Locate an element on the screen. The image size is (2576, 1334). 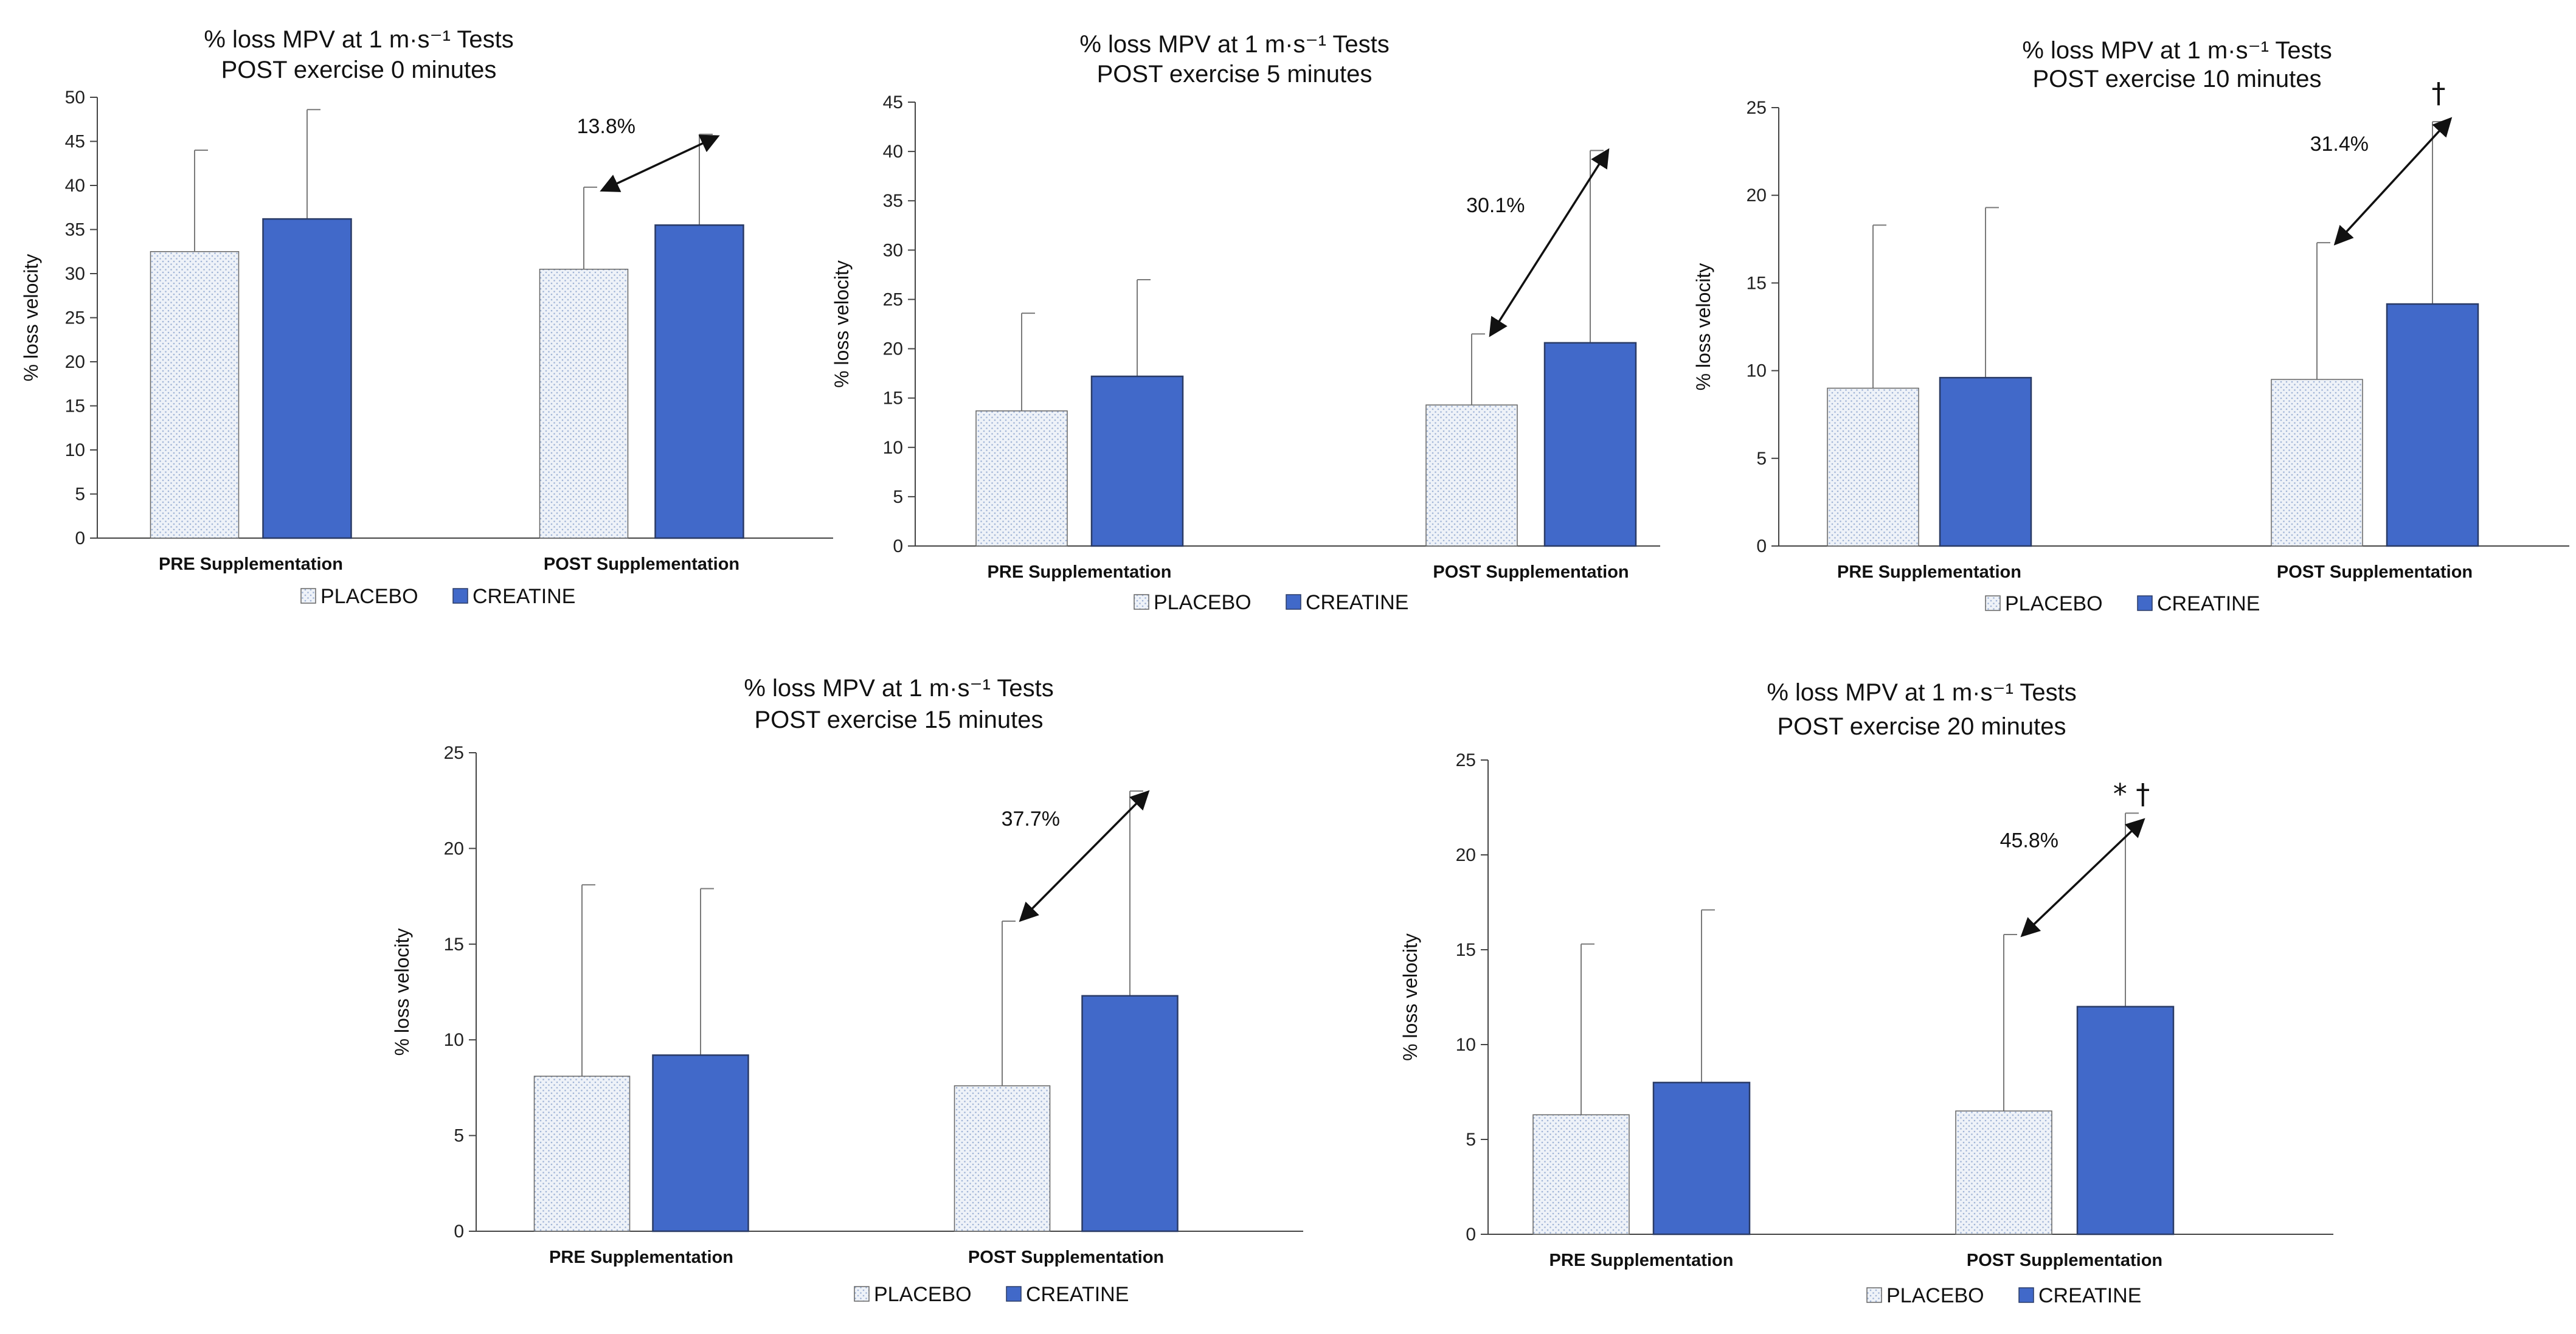
percent-change-label: 30.1% is located at coordinates (1495, 206).